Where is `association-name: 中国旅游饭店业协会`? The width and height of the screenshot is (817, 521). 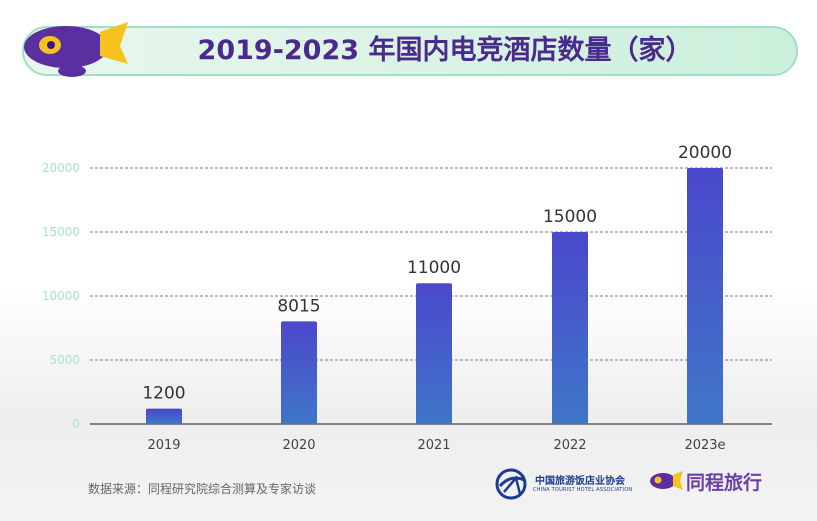 association-name: 中国旅游饭店业协会 is located at coordinates (580, 481).